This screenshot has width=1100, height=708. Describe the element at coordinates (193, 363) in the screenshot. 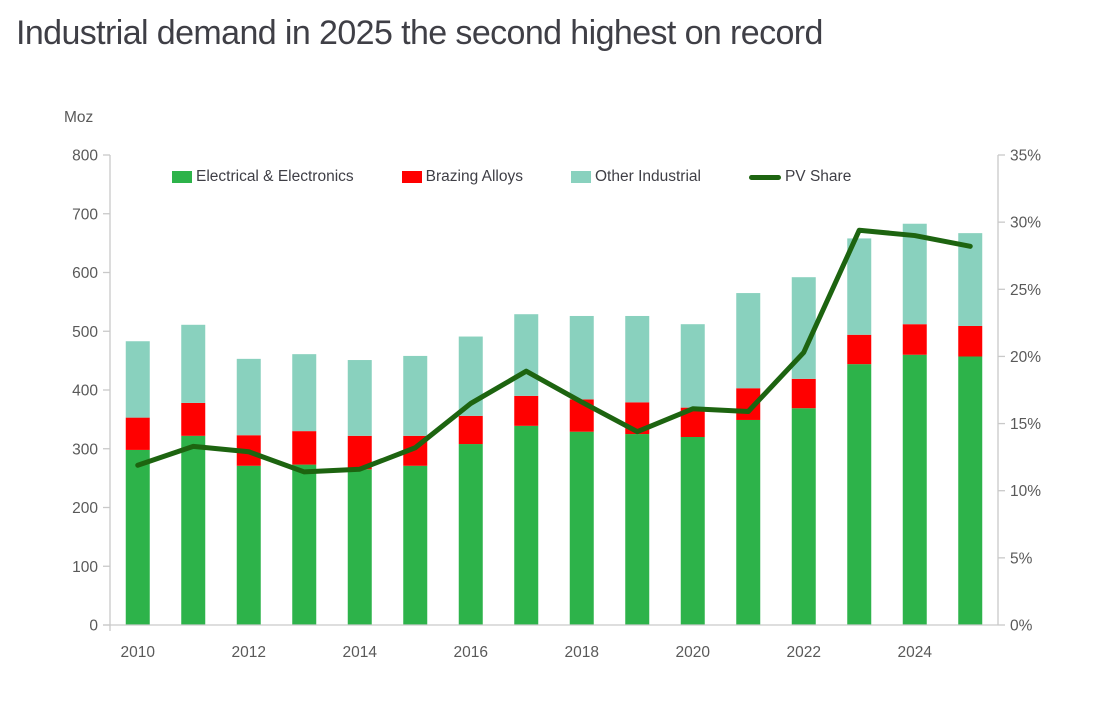

I see `bar-other-2011` at that location.